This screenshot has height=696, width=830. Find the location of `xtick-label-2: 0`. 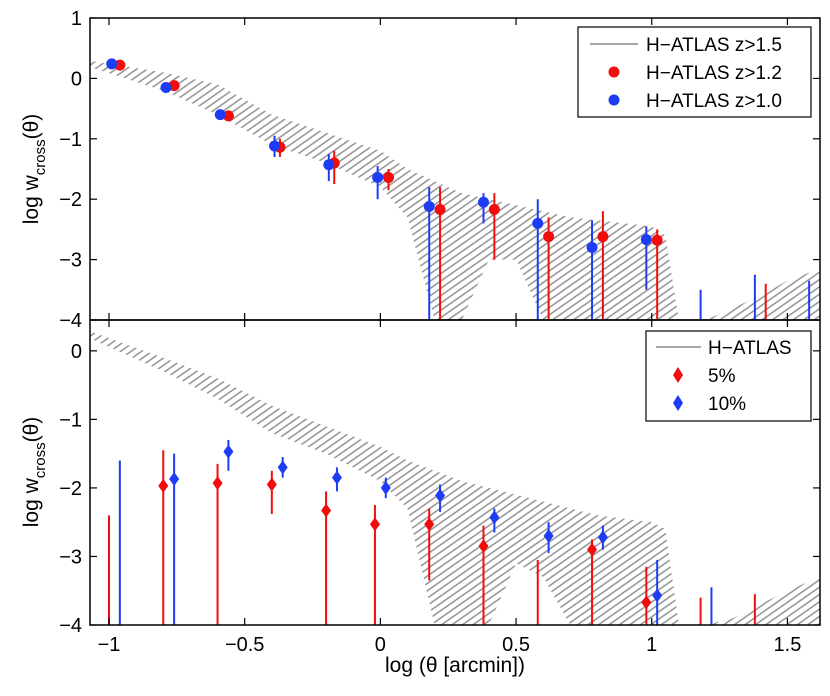

xtick-label-2: 0 is located at coordinates (380, 645).